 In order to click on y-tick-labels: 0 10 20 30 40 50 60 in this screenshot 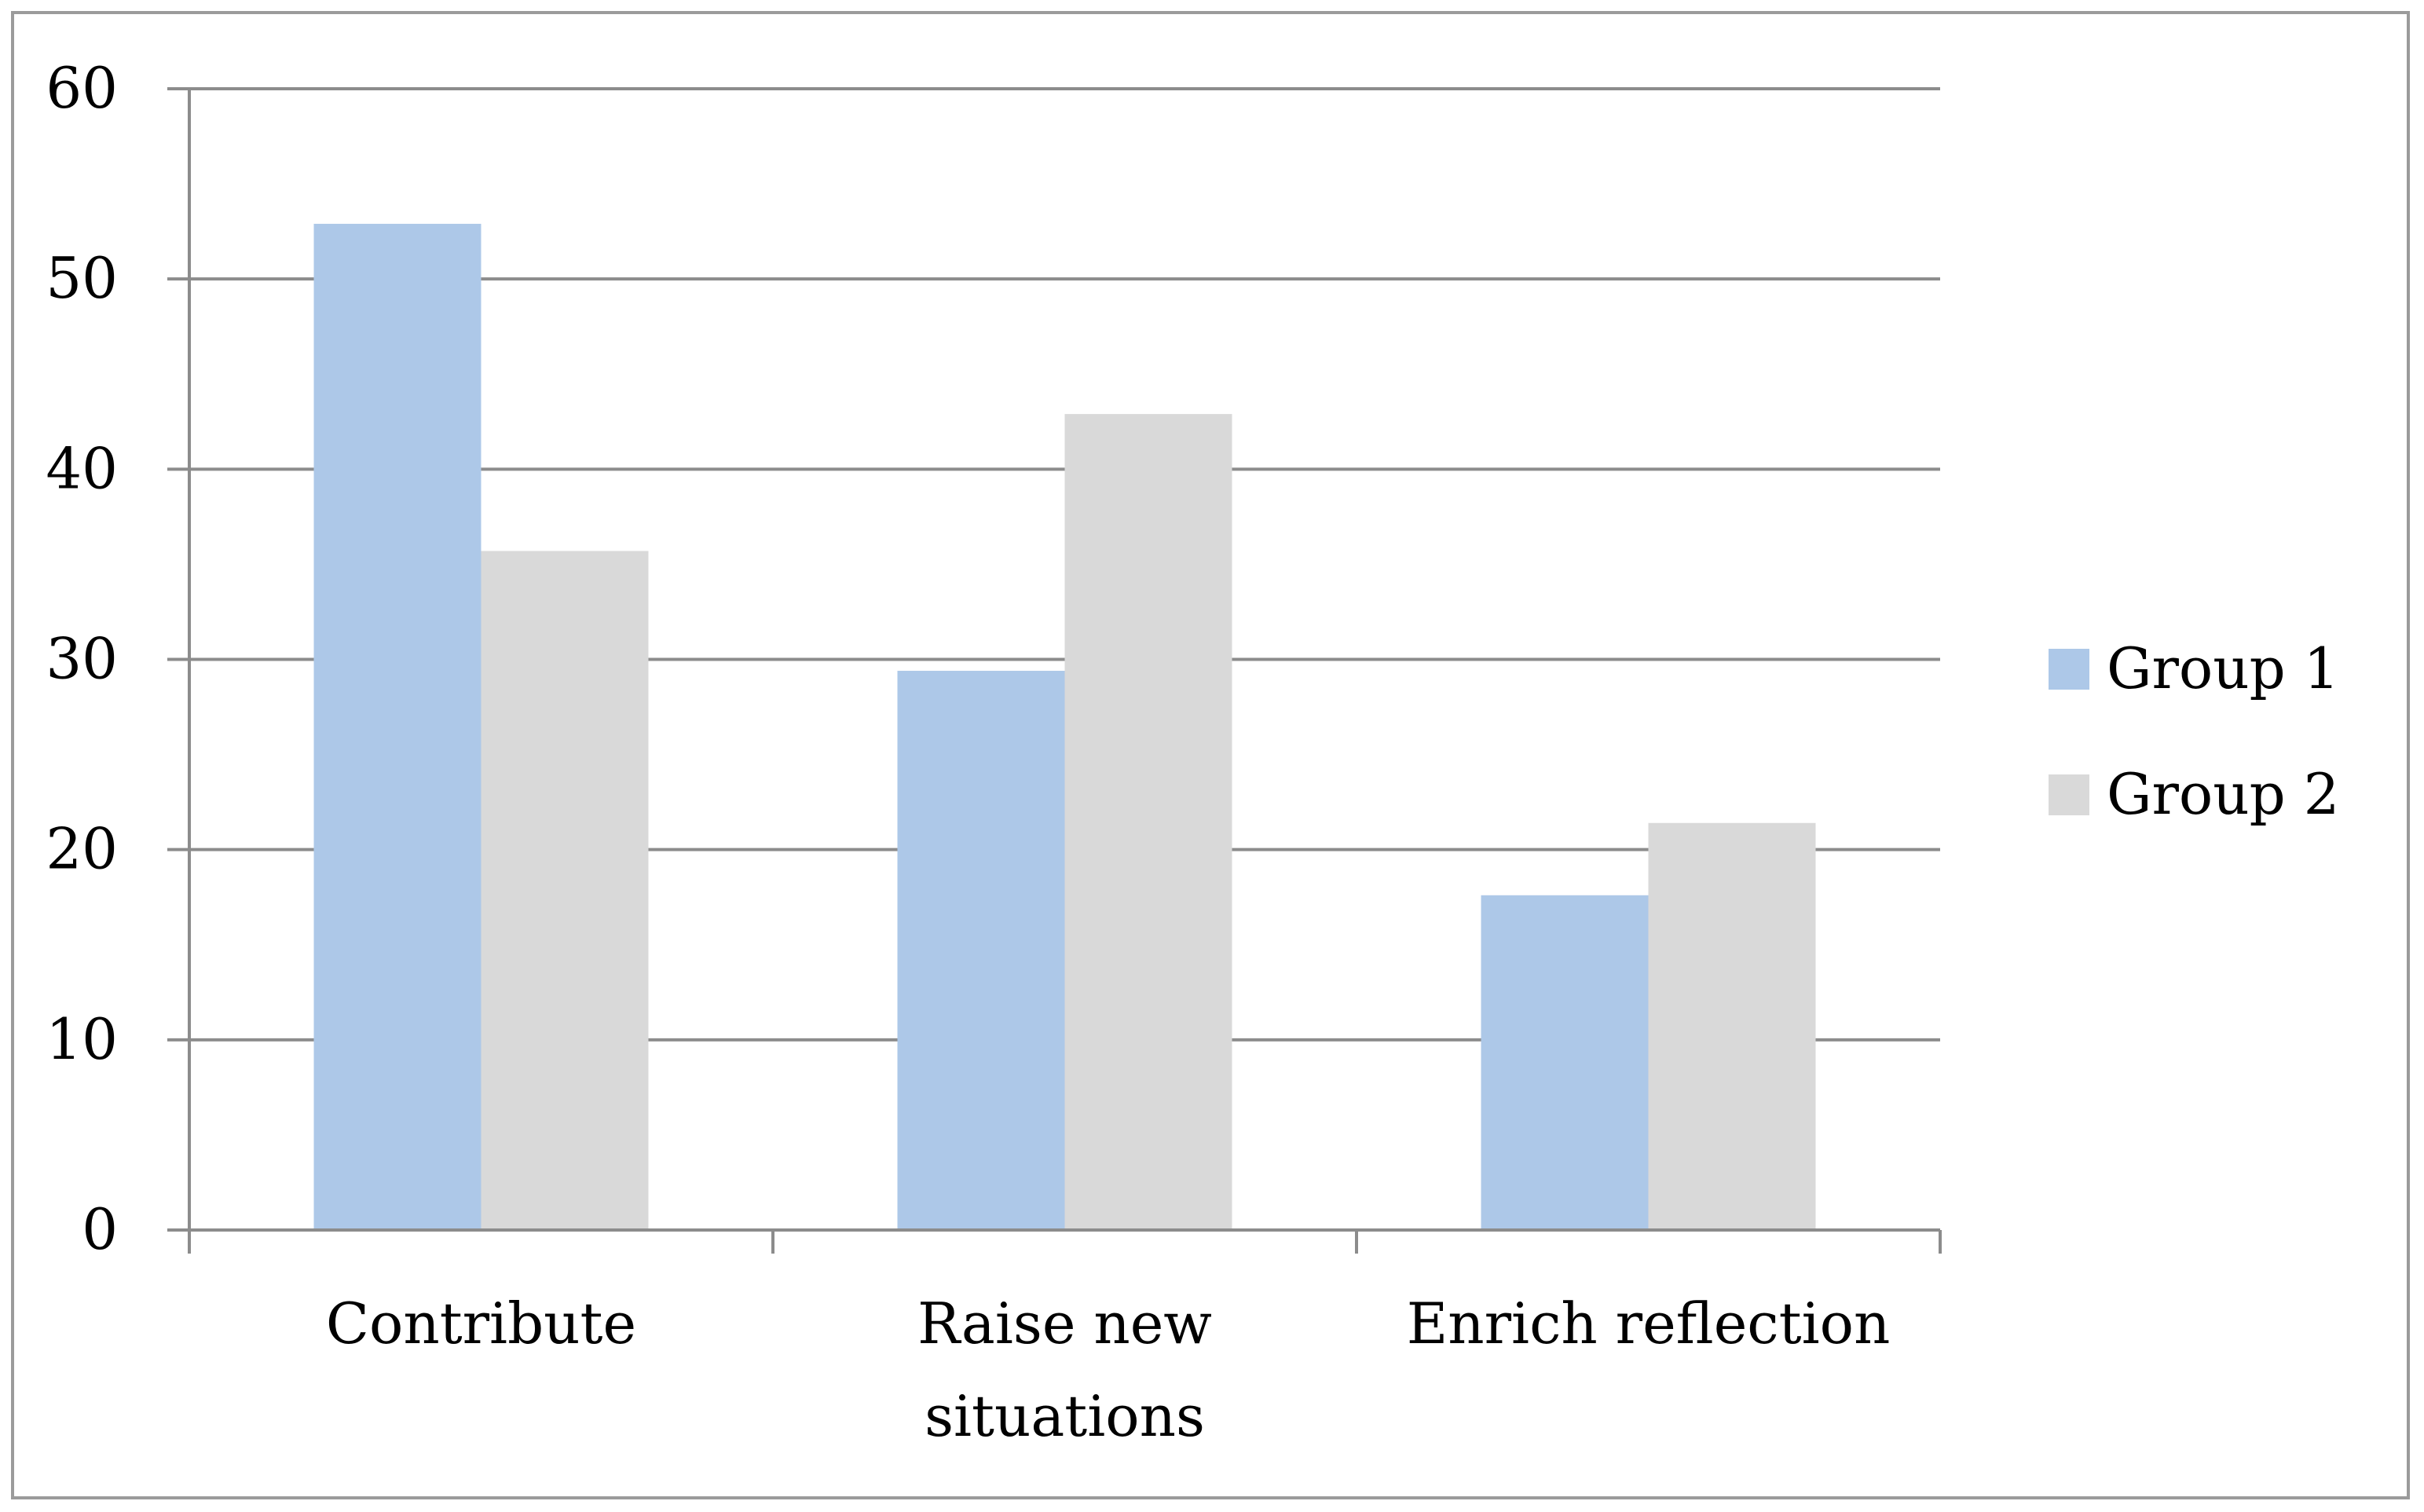, I will do `click(82, 658)`.